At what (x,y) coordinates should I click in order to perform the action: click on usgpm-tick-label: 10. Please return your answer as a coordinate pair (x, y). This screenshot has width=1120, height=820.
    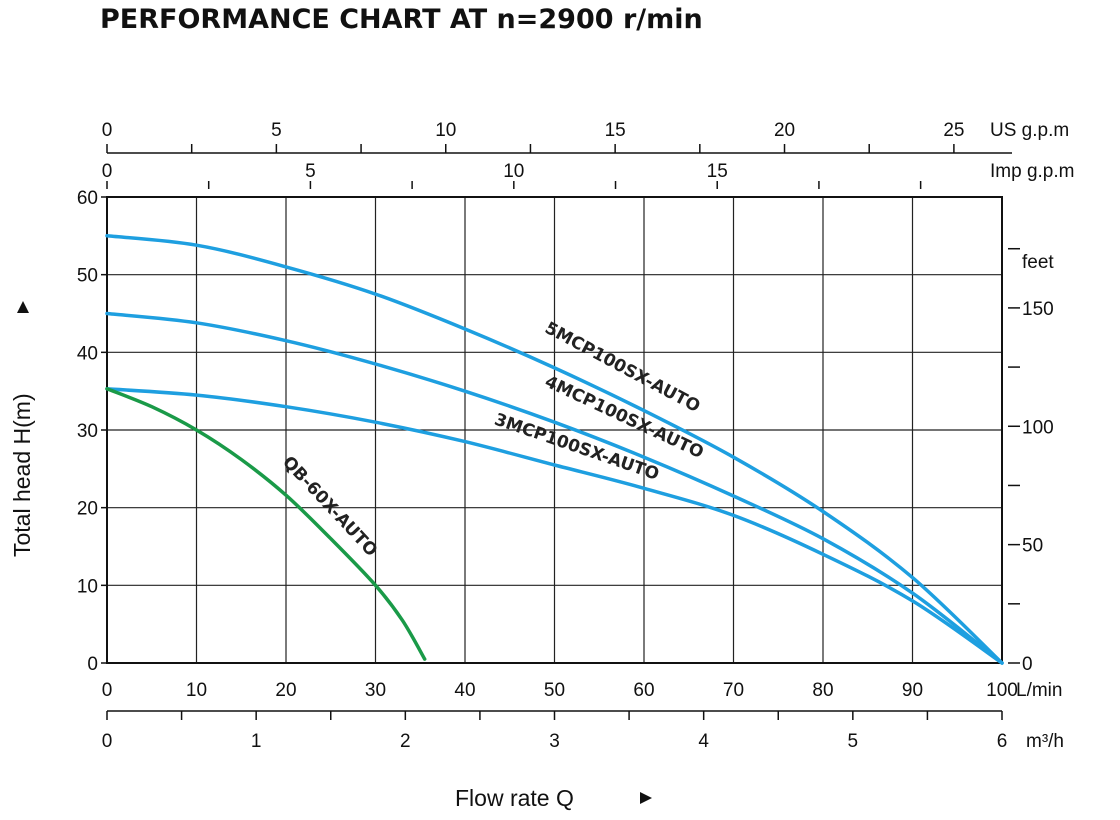
    Looking at the image, I should click on (445, 130).